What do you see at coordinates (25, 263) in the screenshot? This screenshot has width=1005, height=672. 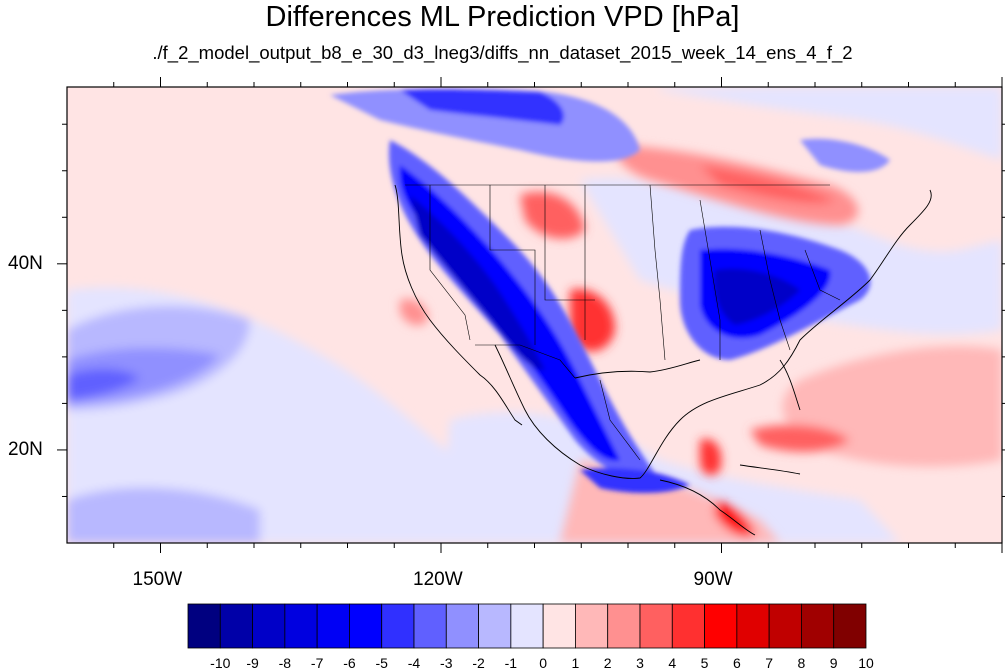 I see `lat-tick-label: 40N` at bounding box center [25, 263].